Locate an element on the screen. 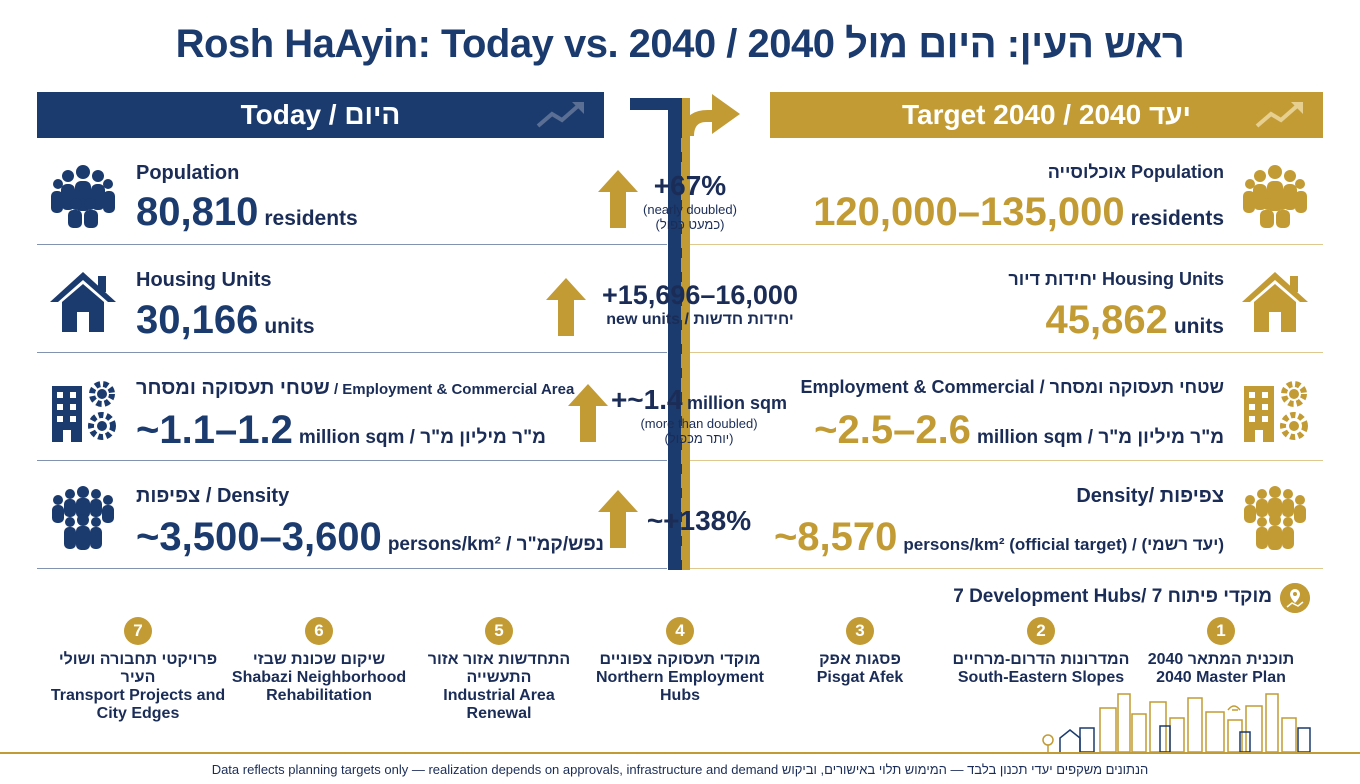  housing-label: Housing Units is located at coordinates (204, 280).